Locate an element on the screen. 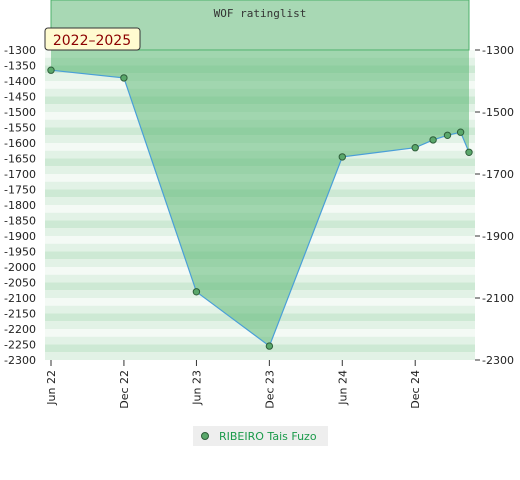  left-tick-label: -2150 is located at coordinates (20, 314).